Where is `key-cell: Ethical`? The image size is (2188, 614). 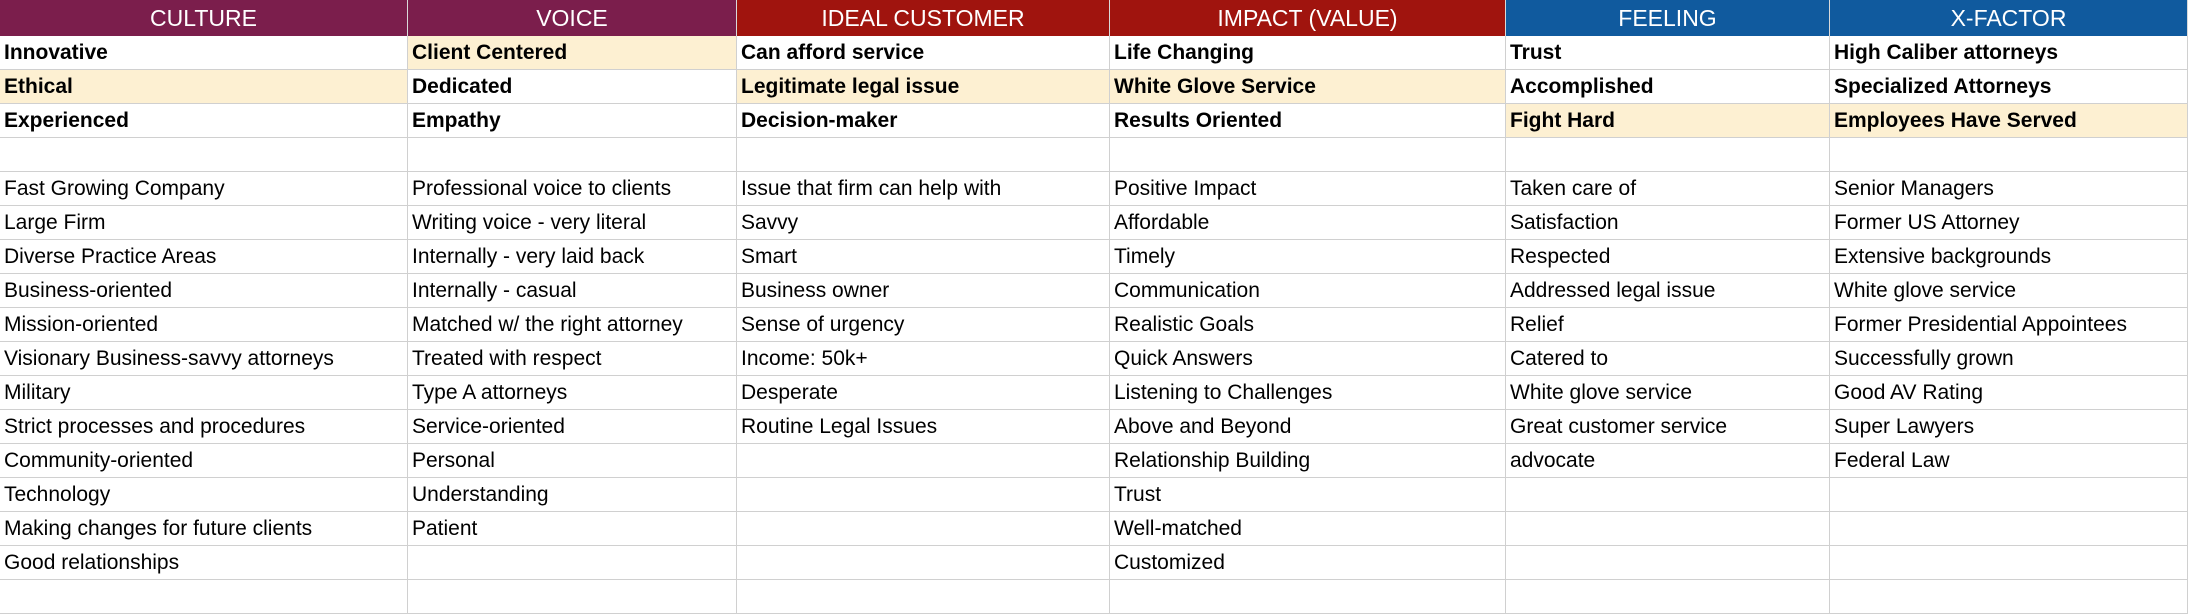 key-cell: Ethical is located at coordinates (204, 87).